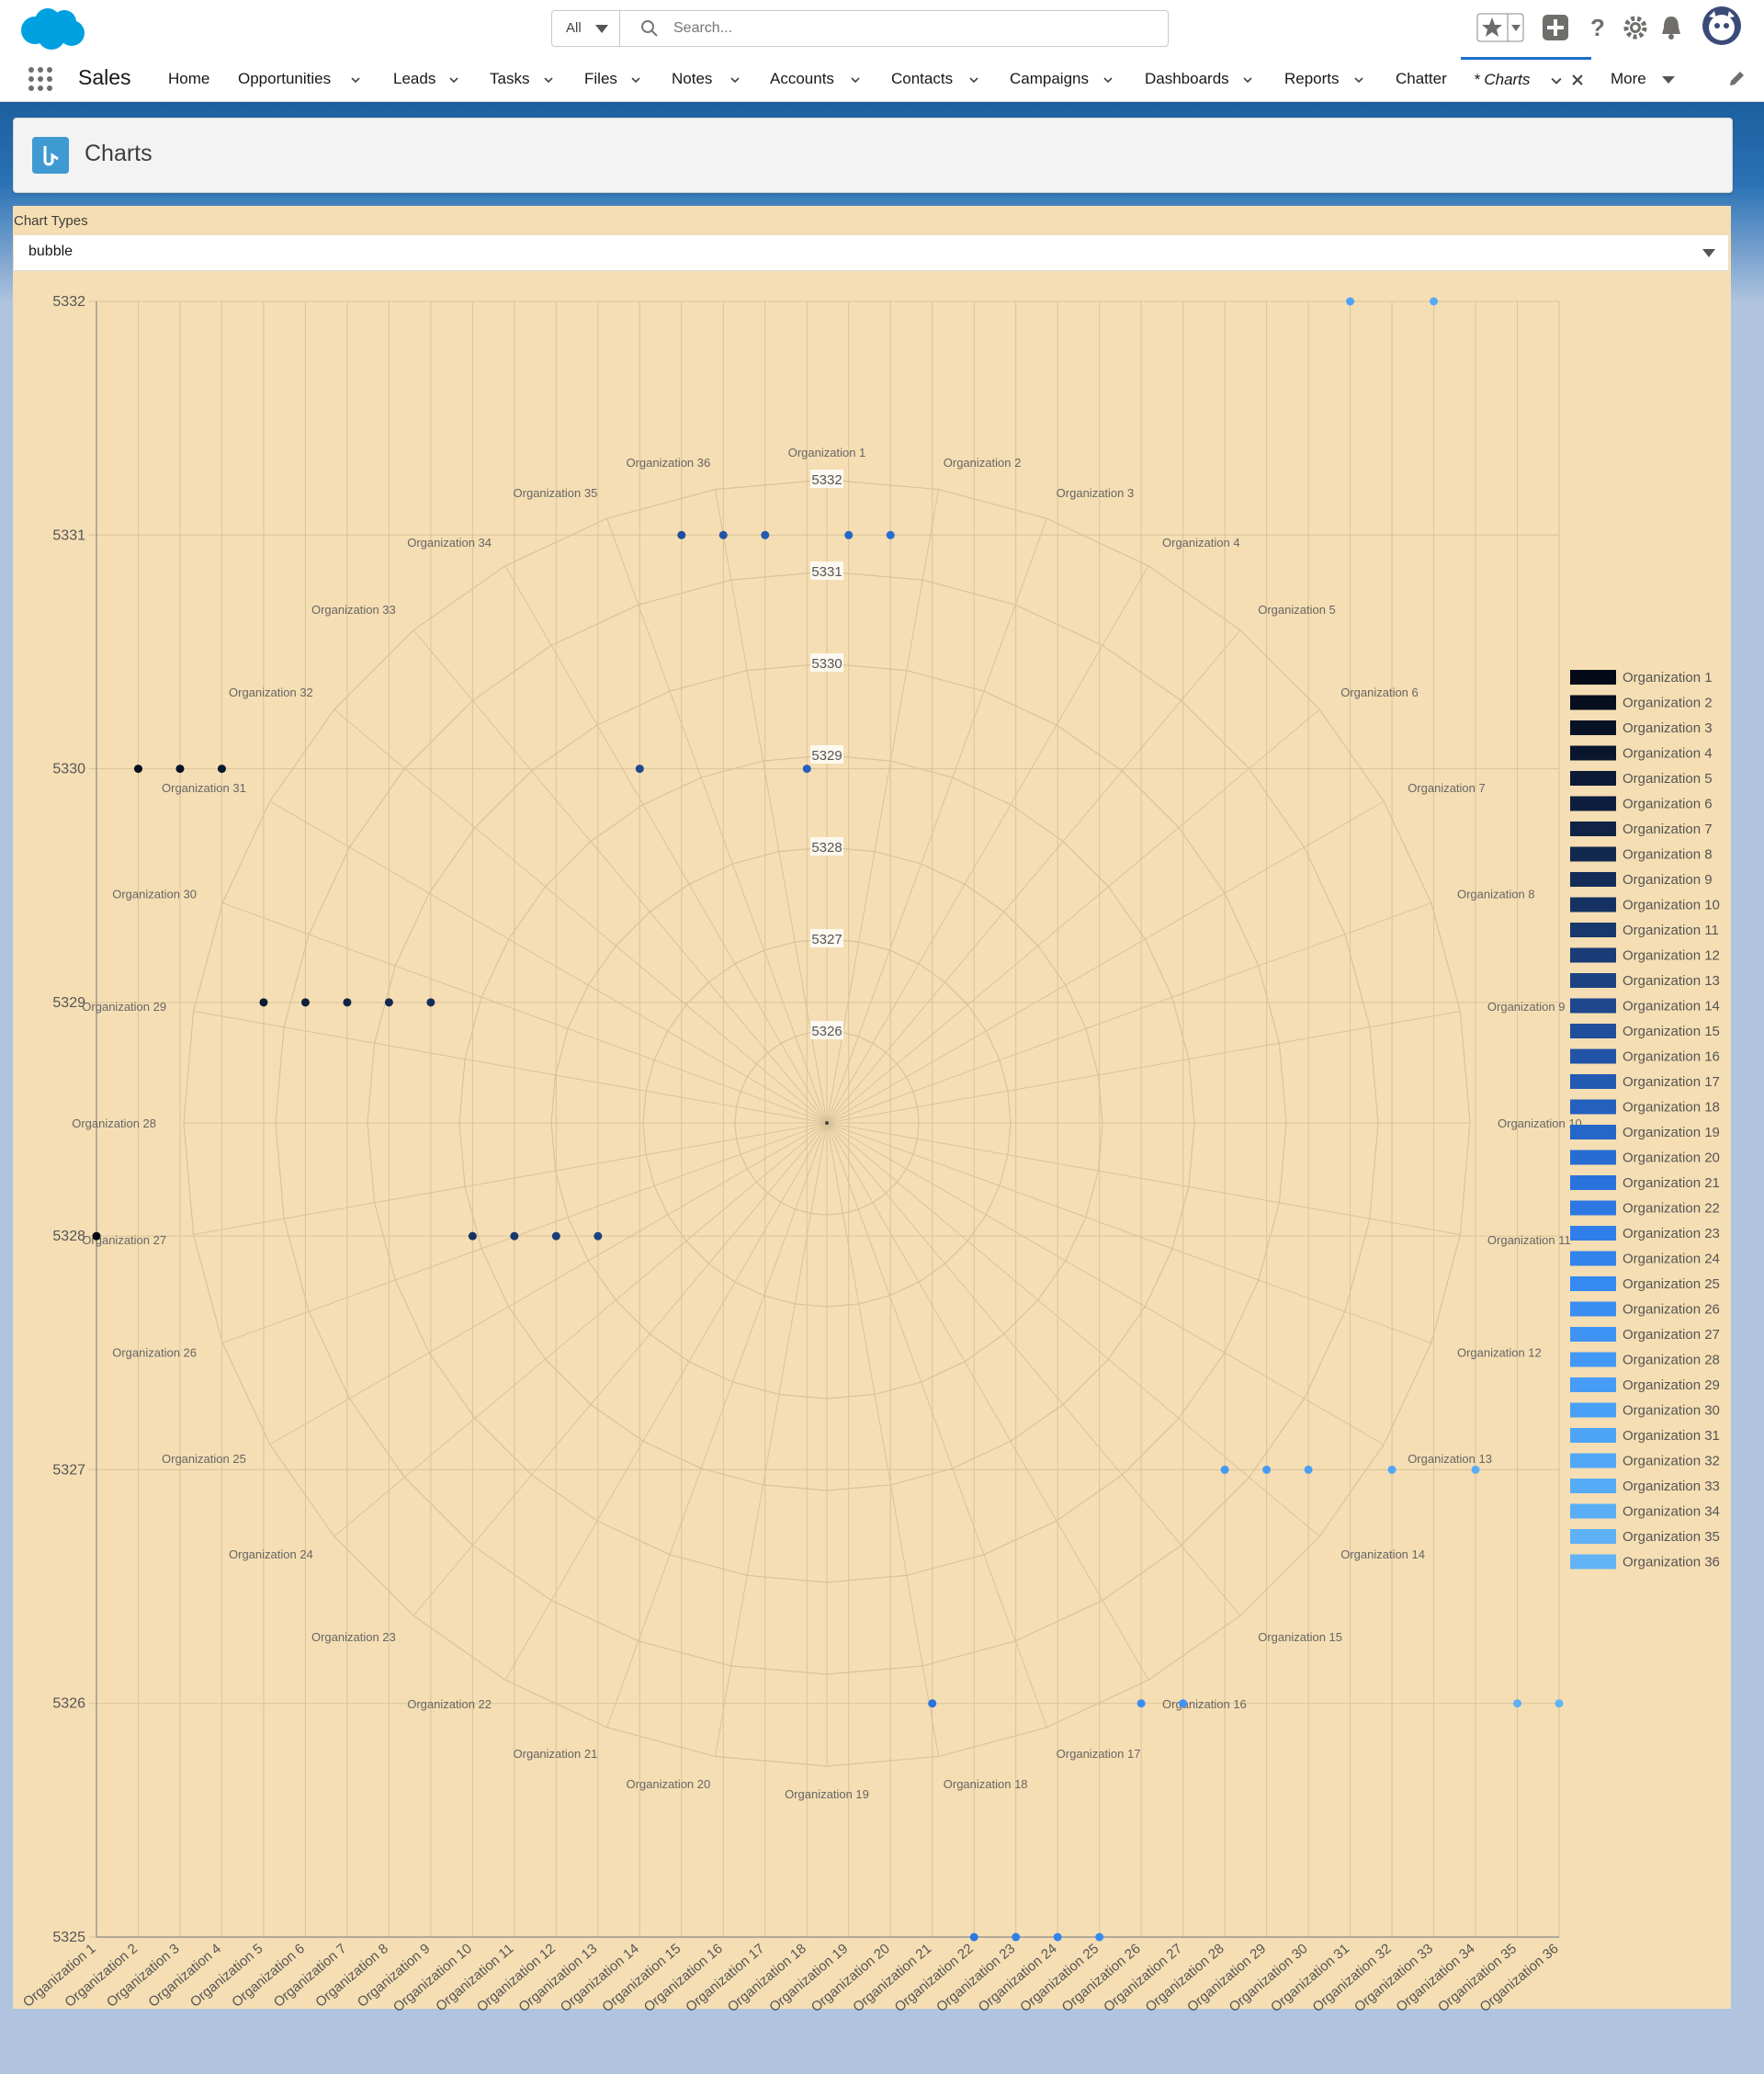 Image resolution: width=1764 pixels, height=2074 pixels. What do you see at coordinates (600, 79) in the screenshot?
I see `nav-item-files: Files` at bounding box center [600, 79].